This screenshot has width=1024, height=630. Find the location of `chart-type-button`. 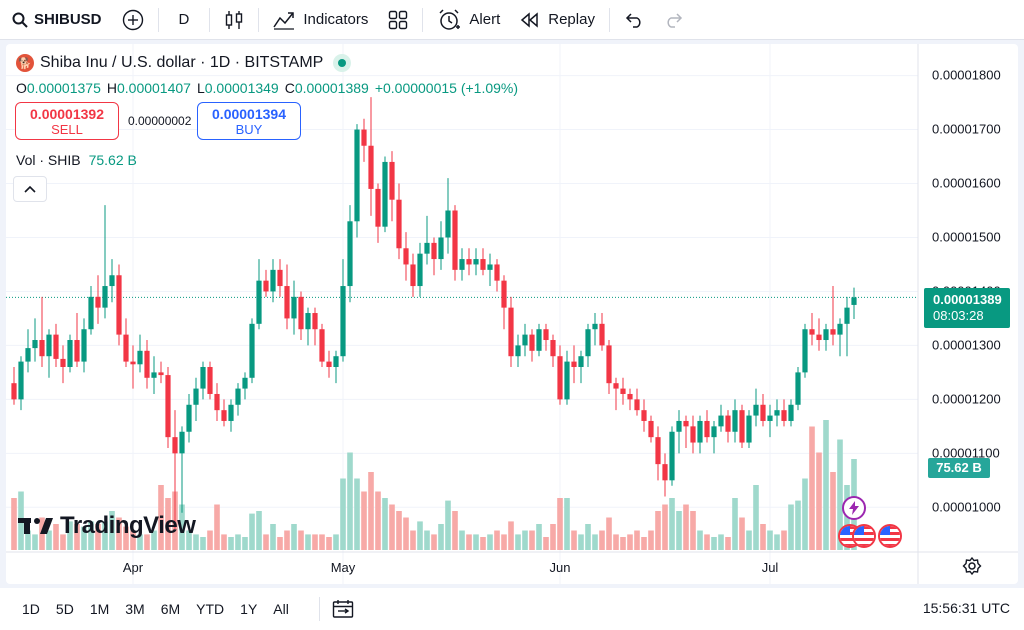

chart-type-button is located at coordinates (234, 20).